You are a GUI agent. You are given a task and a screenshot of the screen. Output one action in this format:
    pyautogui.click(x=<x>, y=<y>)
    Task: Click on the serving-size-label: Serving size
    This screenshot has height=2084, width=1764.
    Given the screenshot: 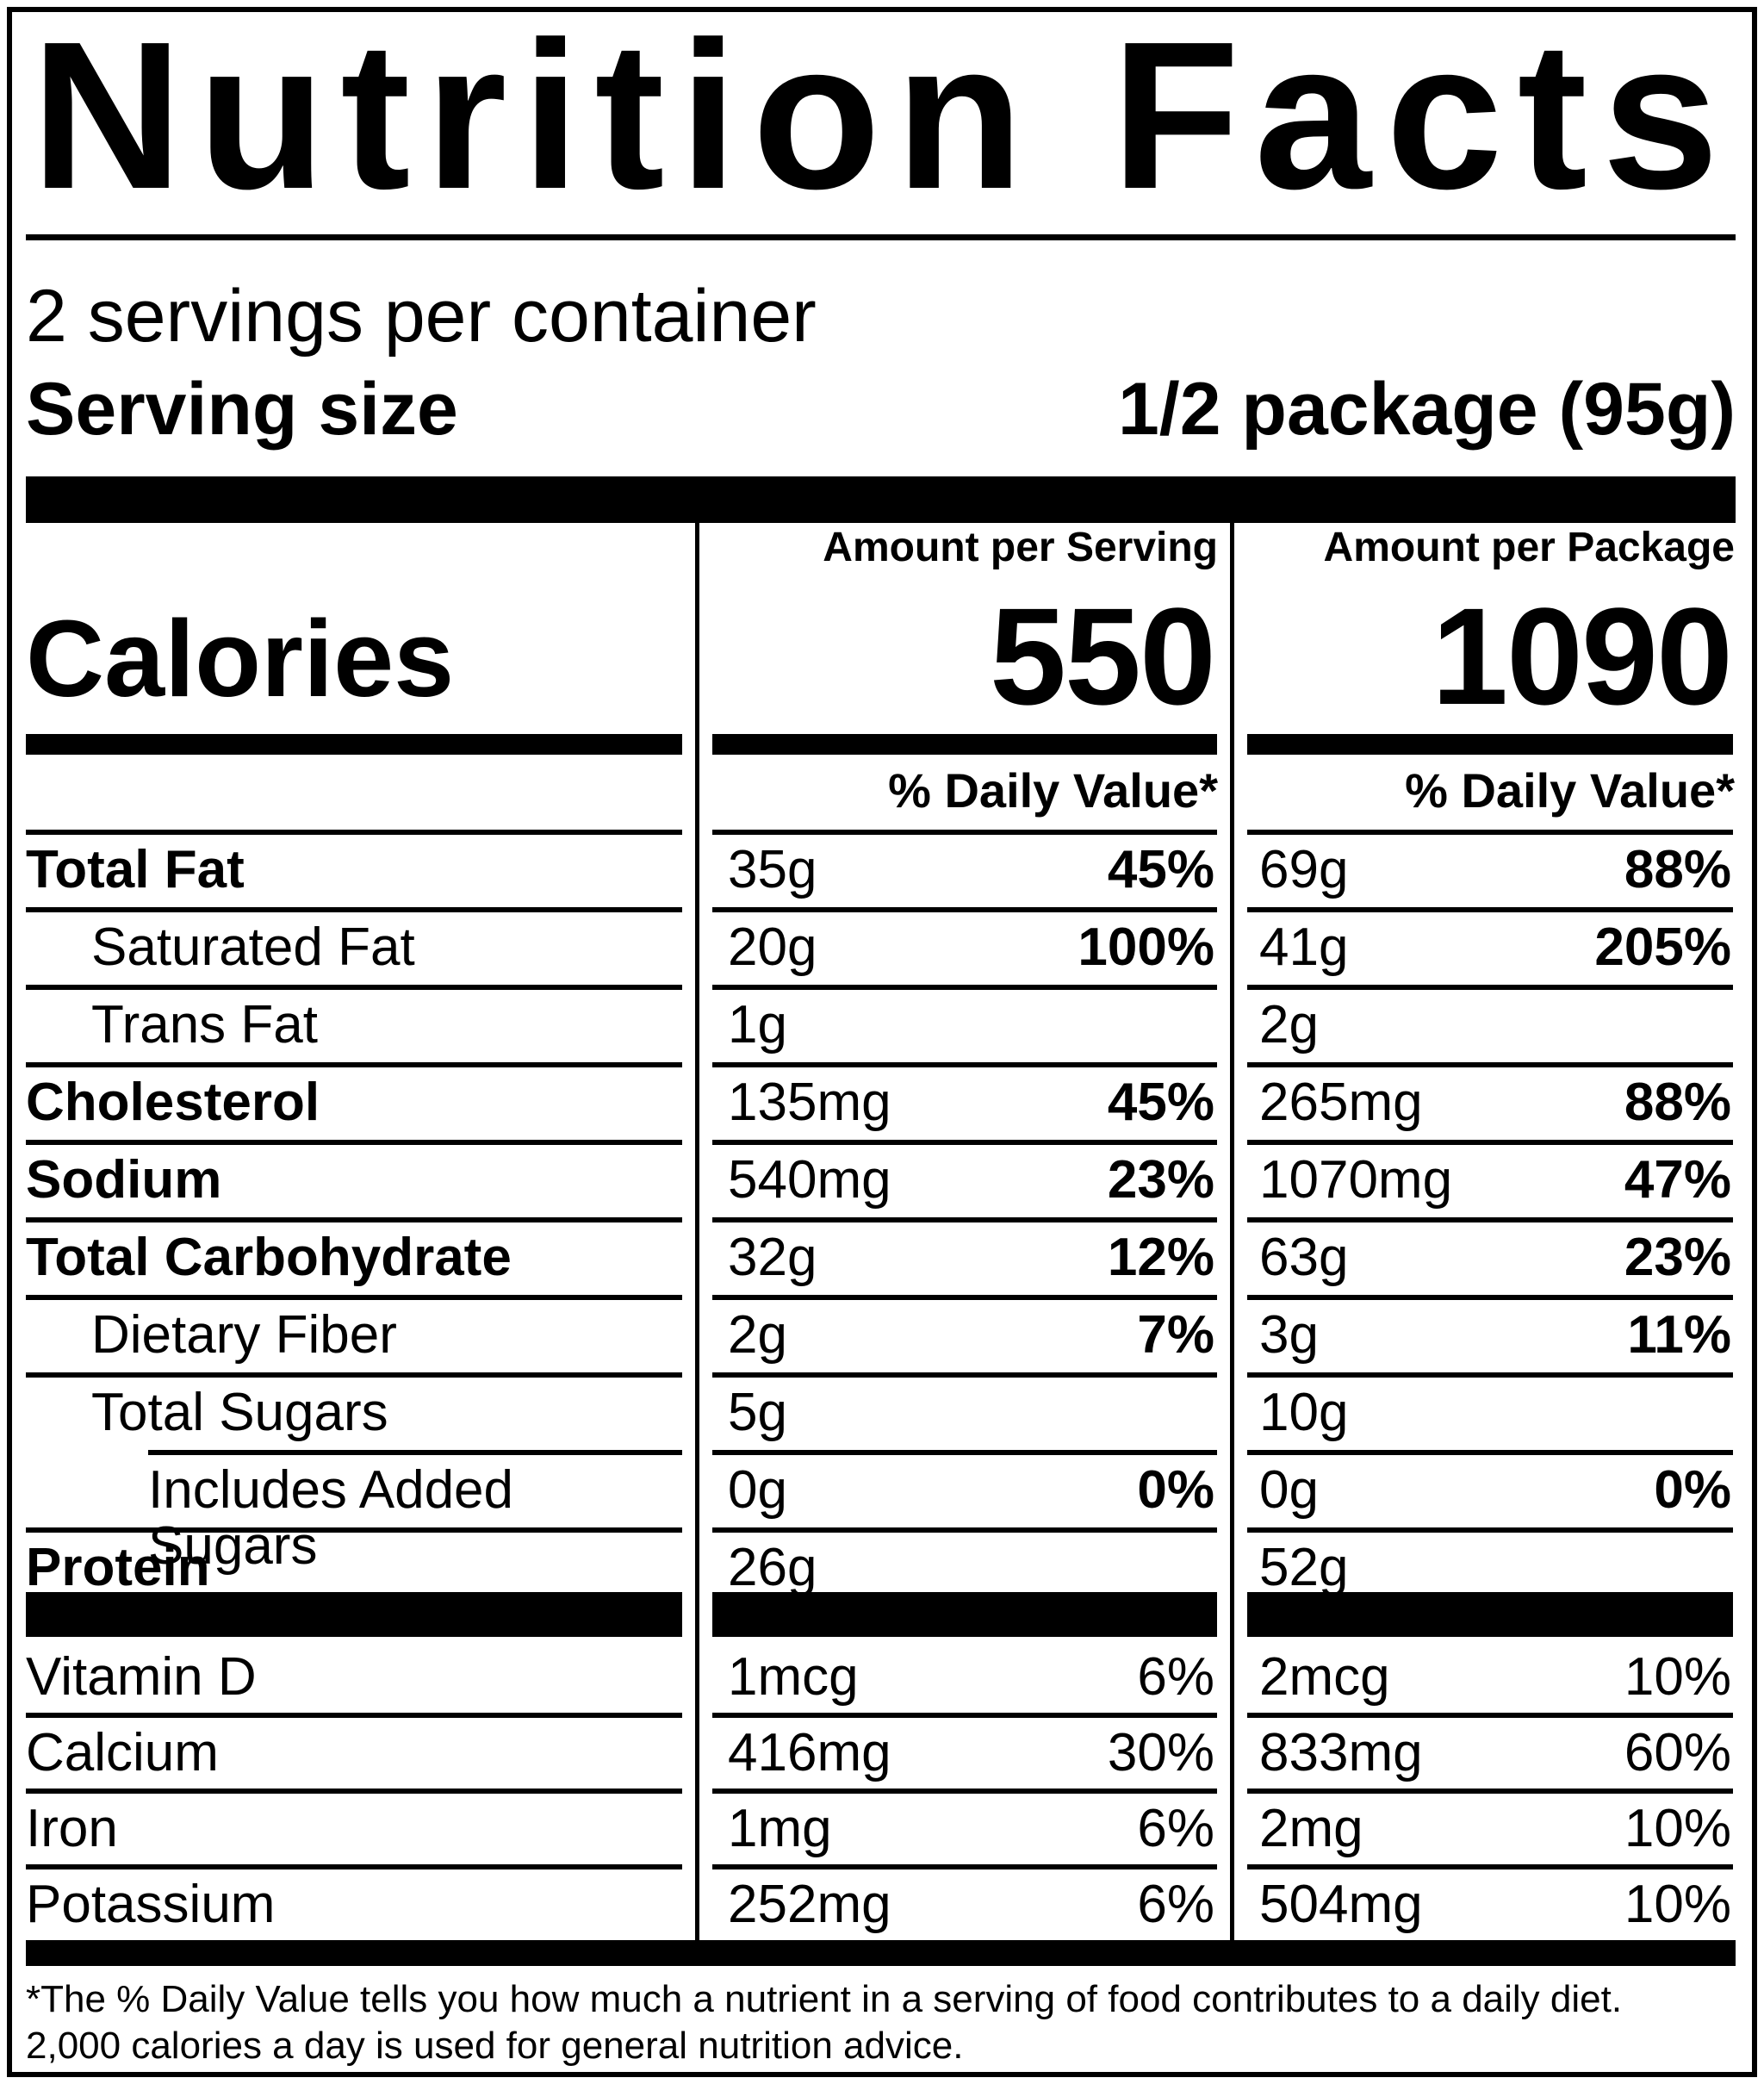 What is the action you would take?
    pyautogui.click(x=242, y=410)
    